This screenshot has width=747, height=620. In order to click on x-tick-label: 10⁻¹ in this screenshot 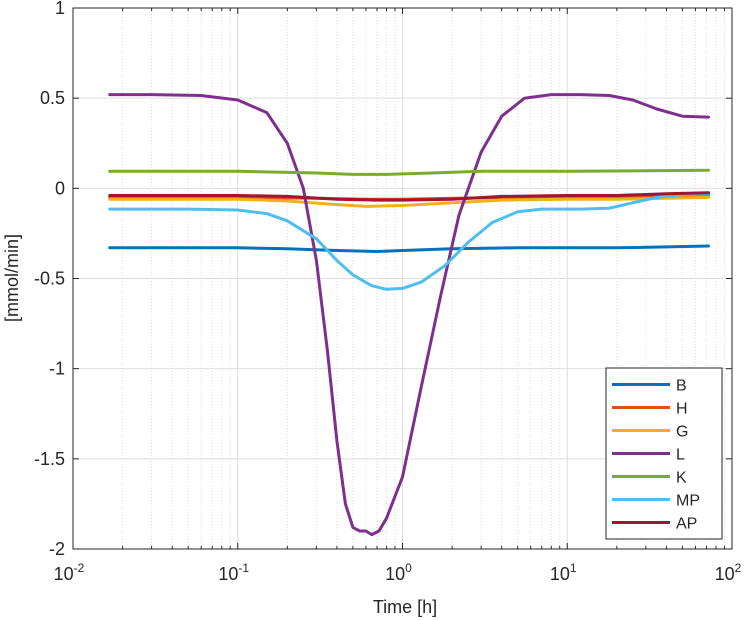, I will do `click(233, 572)`.